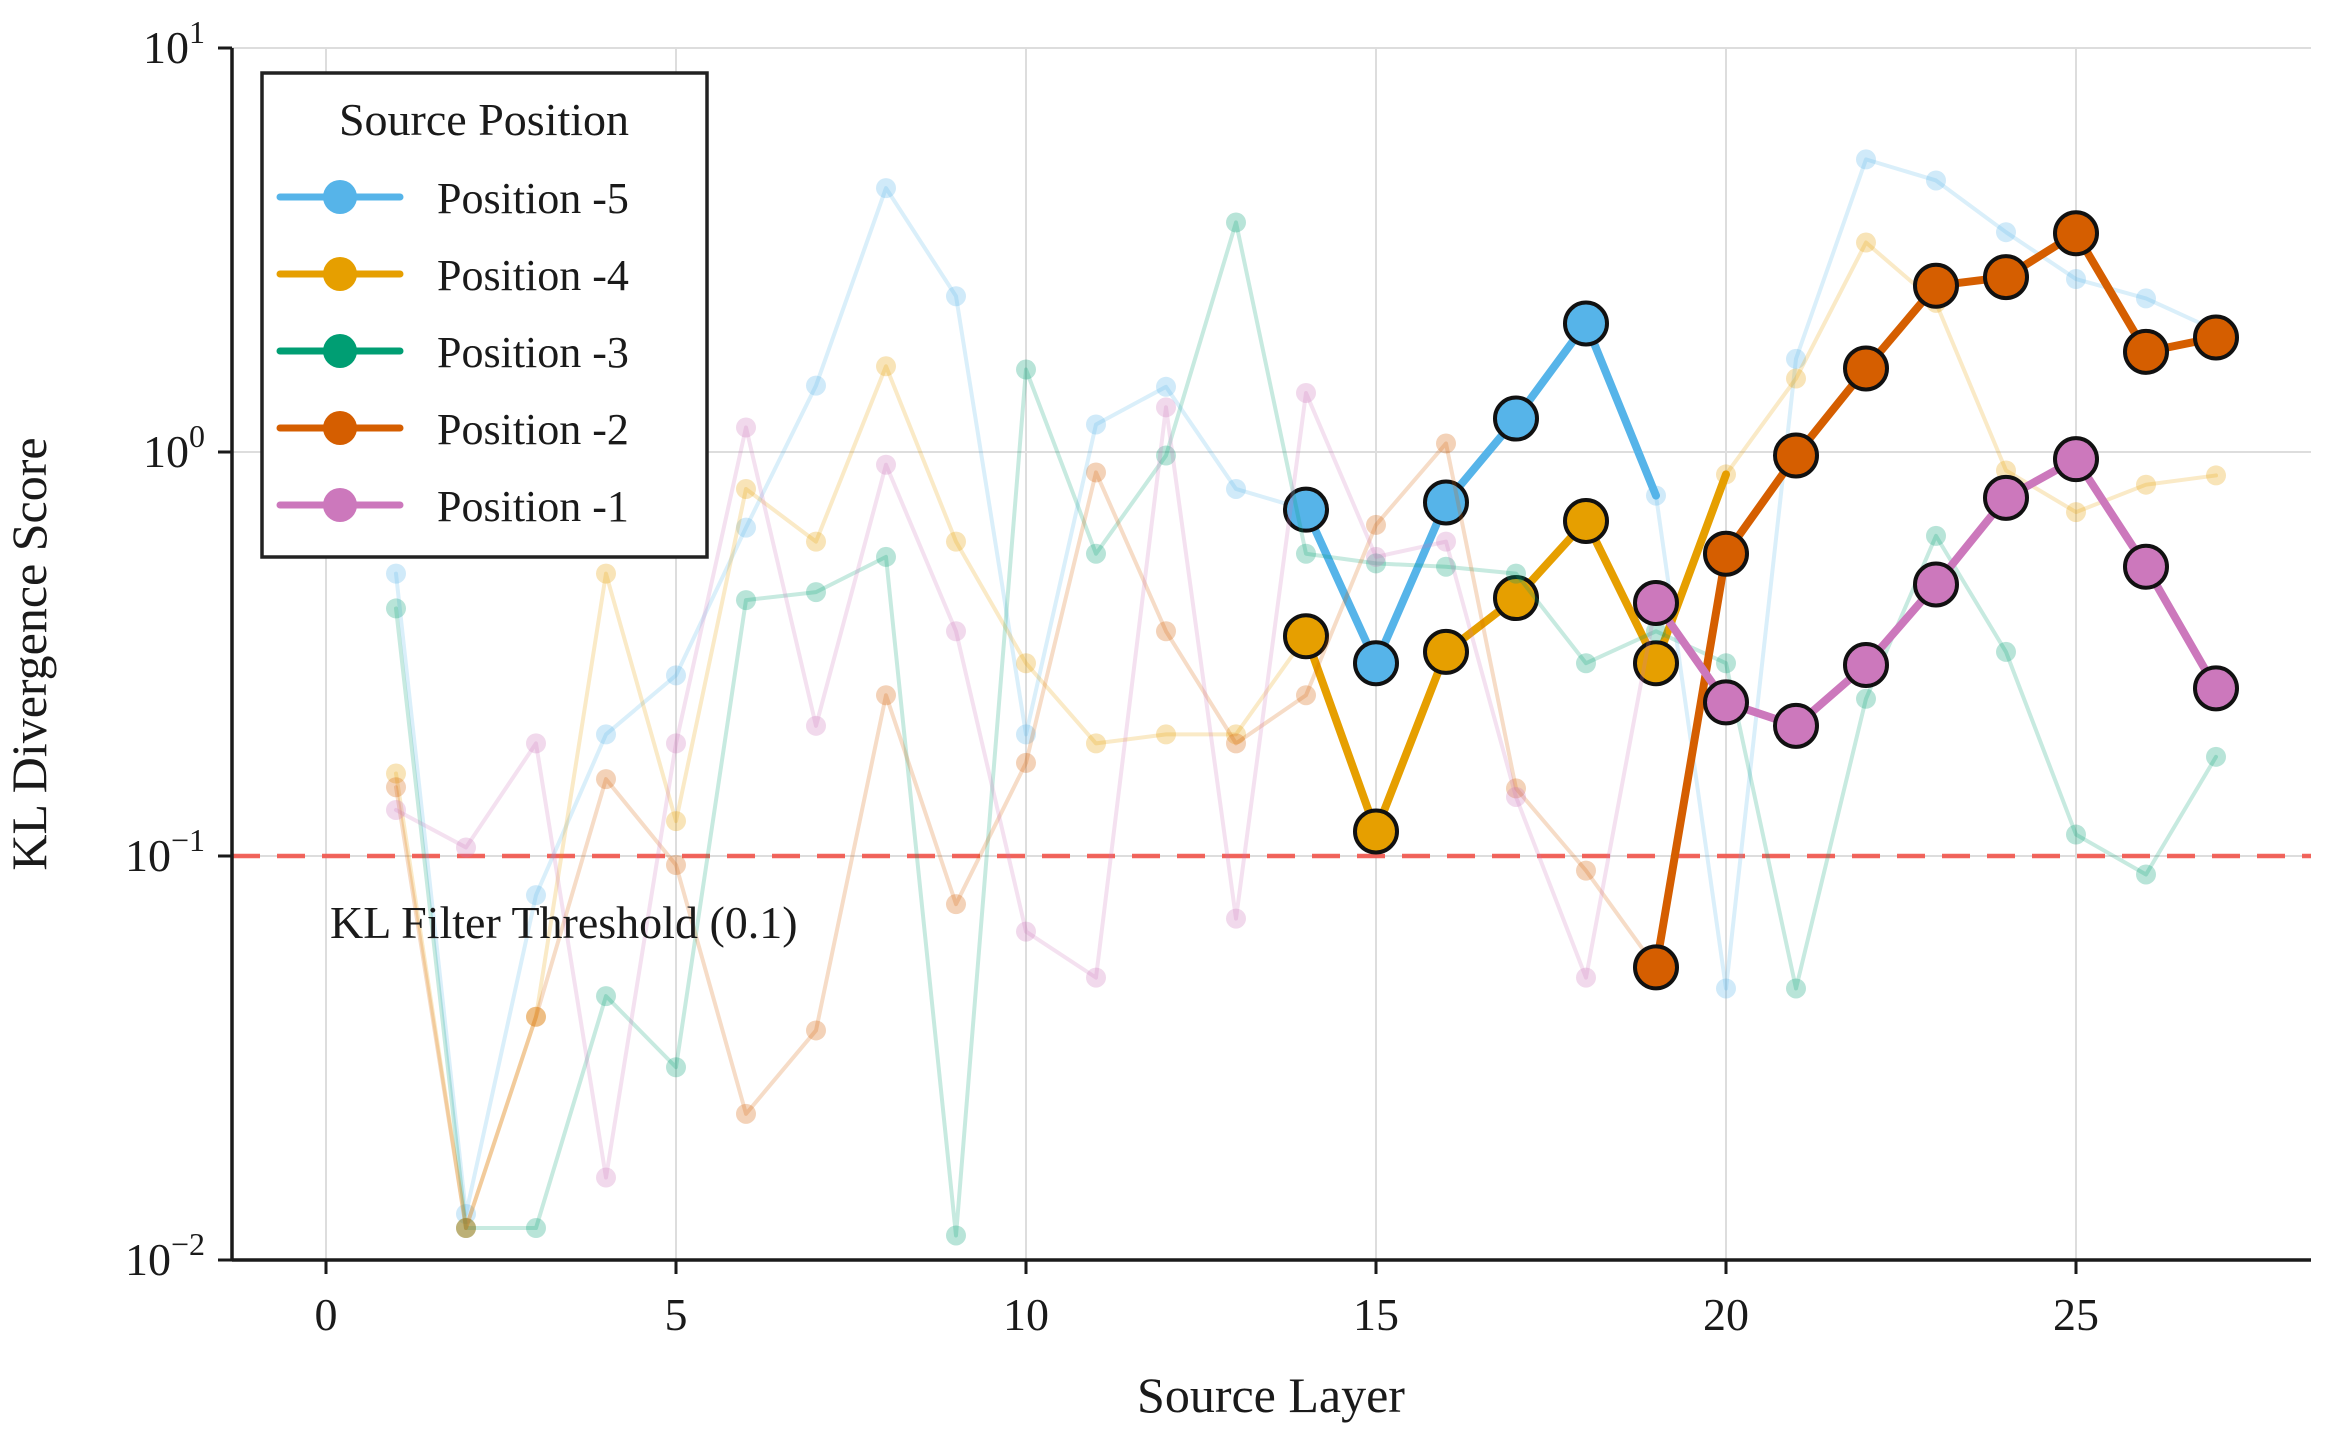 The image size is (2340, 1441). Describe the element at coordinates (533, 429) in the screenshot. I see `legend-entry-label: Position -2` at that location.